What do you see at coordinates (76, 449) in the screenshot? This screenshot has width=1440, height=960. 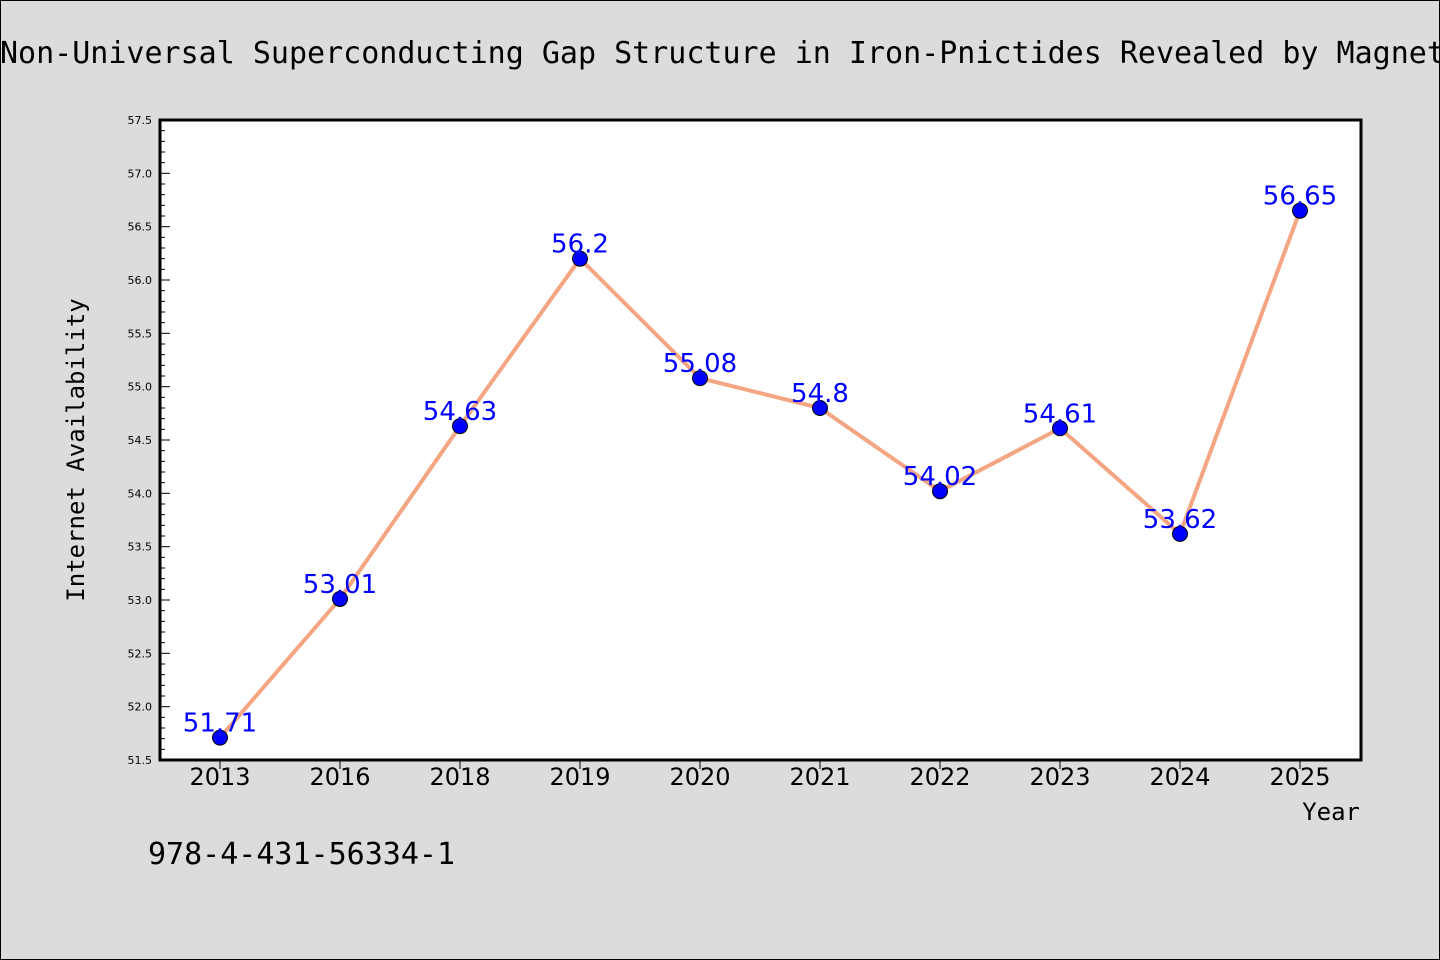 I see `y-axis-label: Internet Availability` at bounding box center [76, 449].